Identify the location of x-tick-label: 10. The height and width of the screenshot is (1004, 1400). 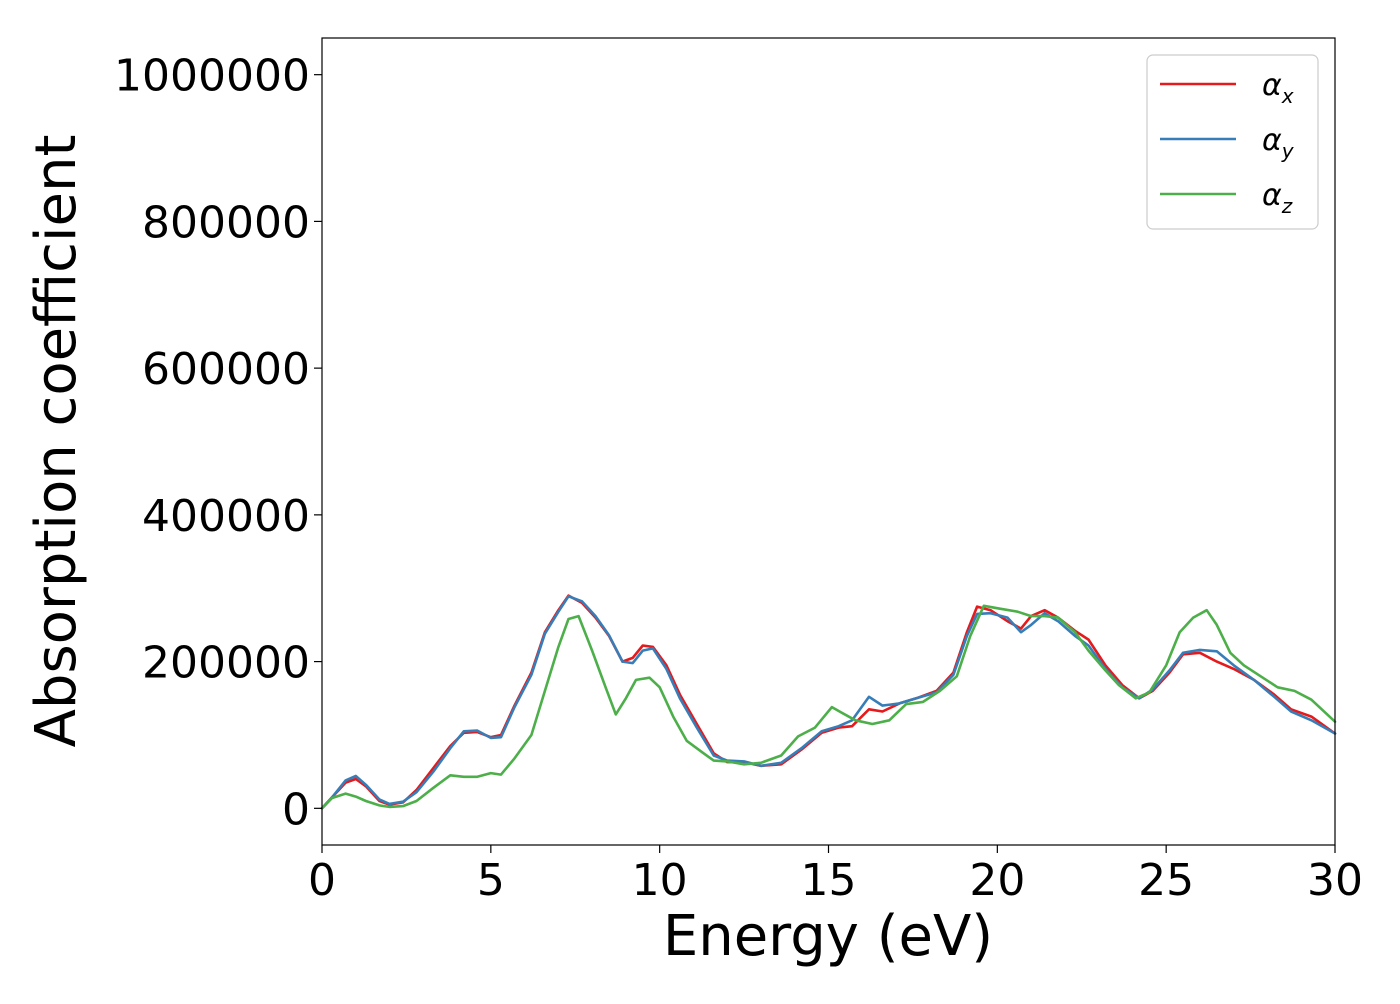
(660, 880).